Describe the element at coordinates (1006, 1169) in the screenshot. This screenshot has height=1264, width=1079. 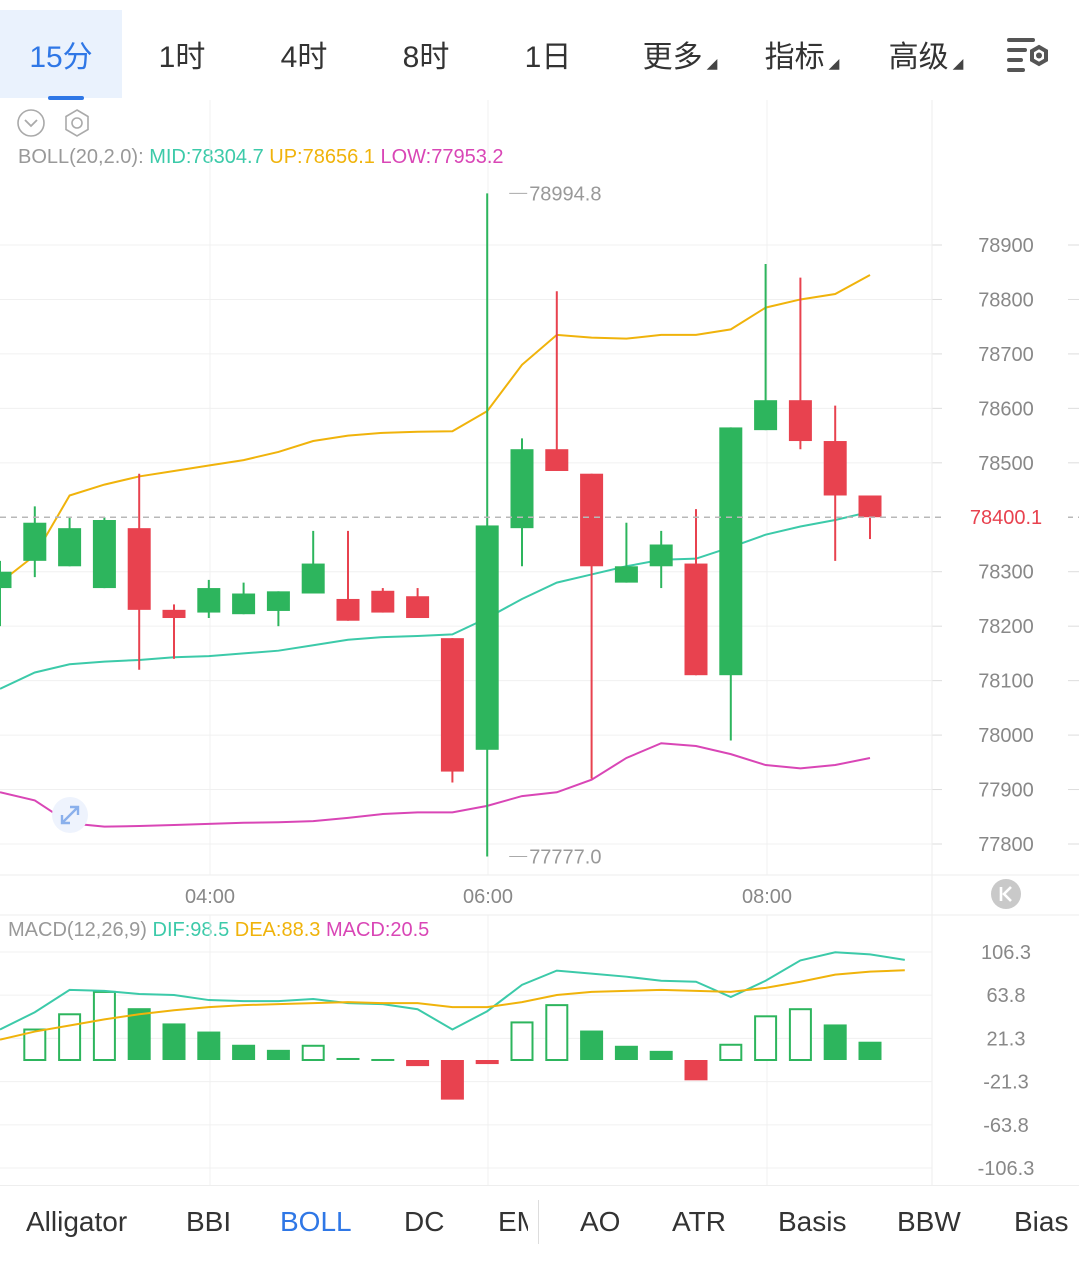
I see `macd-tick-label: -106.3` at that location.